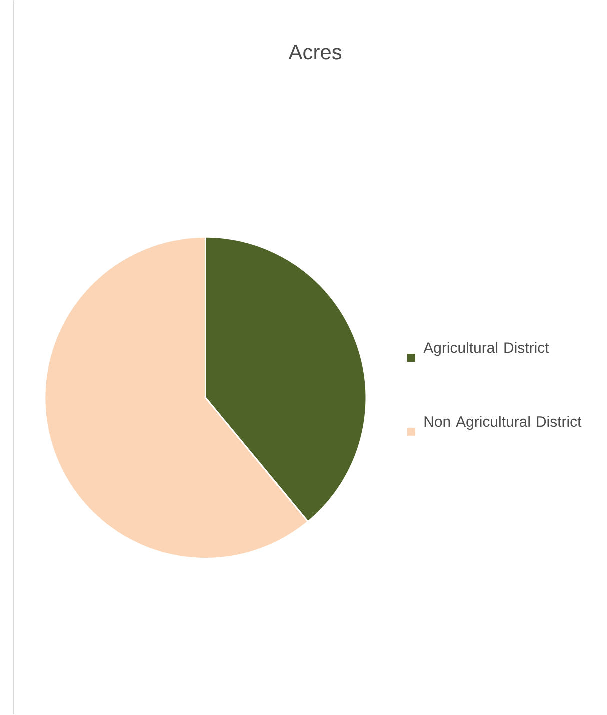  I want to click on legend-label: Non Agricultural District, so click(503, 423).